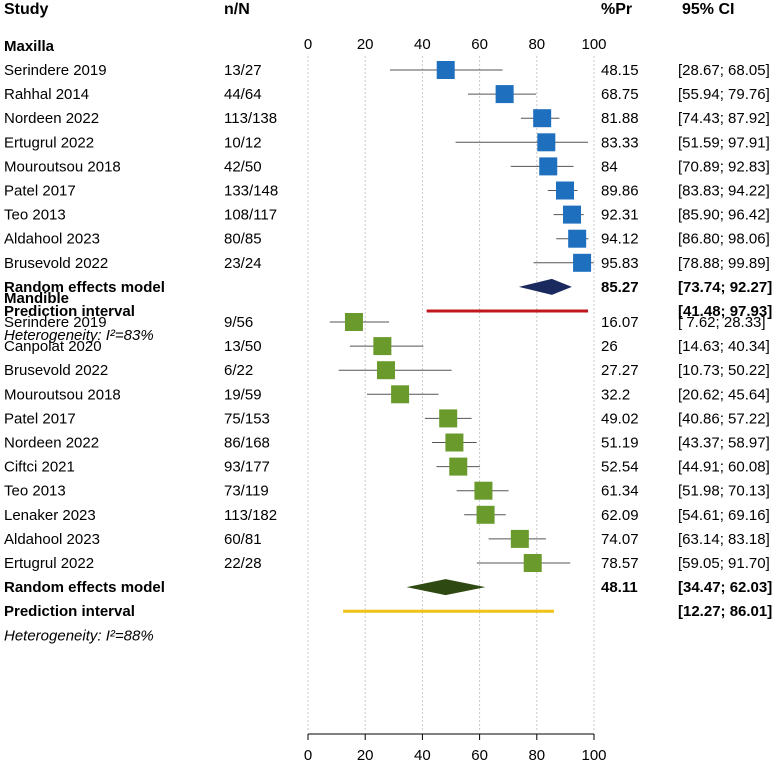 Image resolution: width=782 pixels, height=767 pixels. I want to click on tick-label-bottom: 100, so click(593, 755).